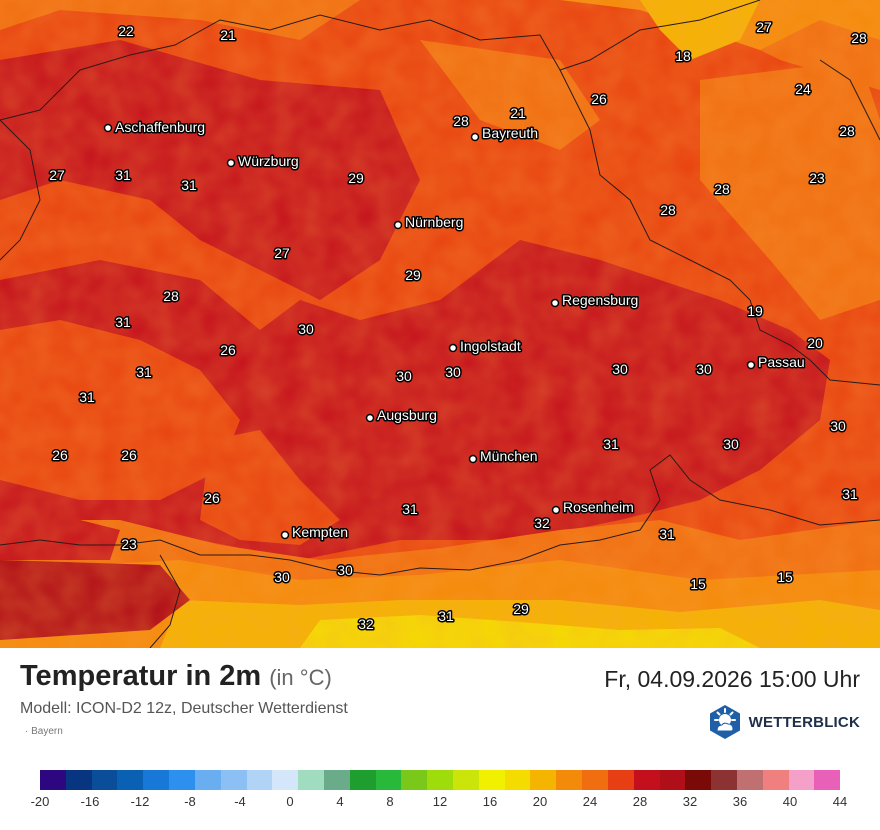  What do you see at coordinates (160, 127) in the screenshot?
I see `city-label-aschaffenburg: Aschaffenburg` at bounding box center [160, 127].